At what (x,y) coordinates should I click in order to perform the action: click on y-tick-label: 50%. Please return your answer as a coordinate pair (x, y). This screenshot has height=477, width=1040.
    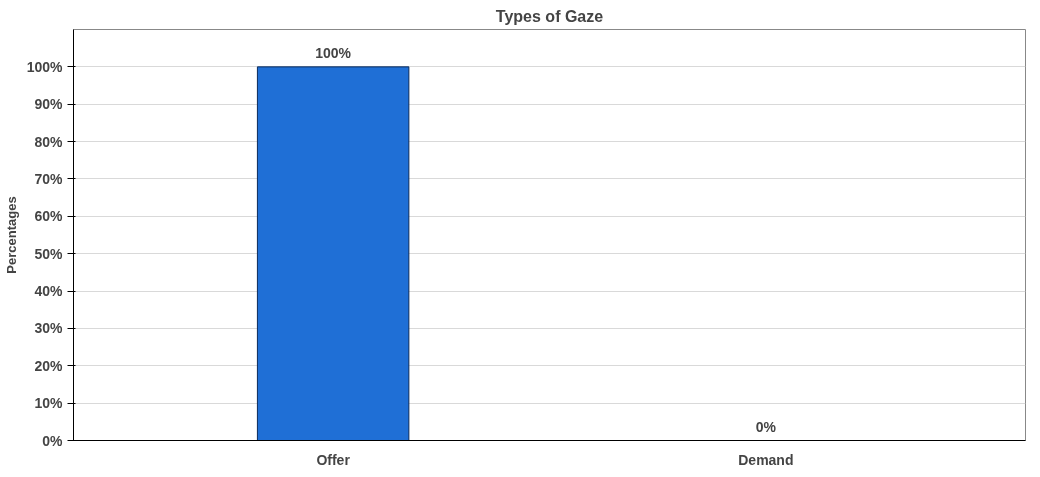
    Looking at the image, I should click on (49, 253).